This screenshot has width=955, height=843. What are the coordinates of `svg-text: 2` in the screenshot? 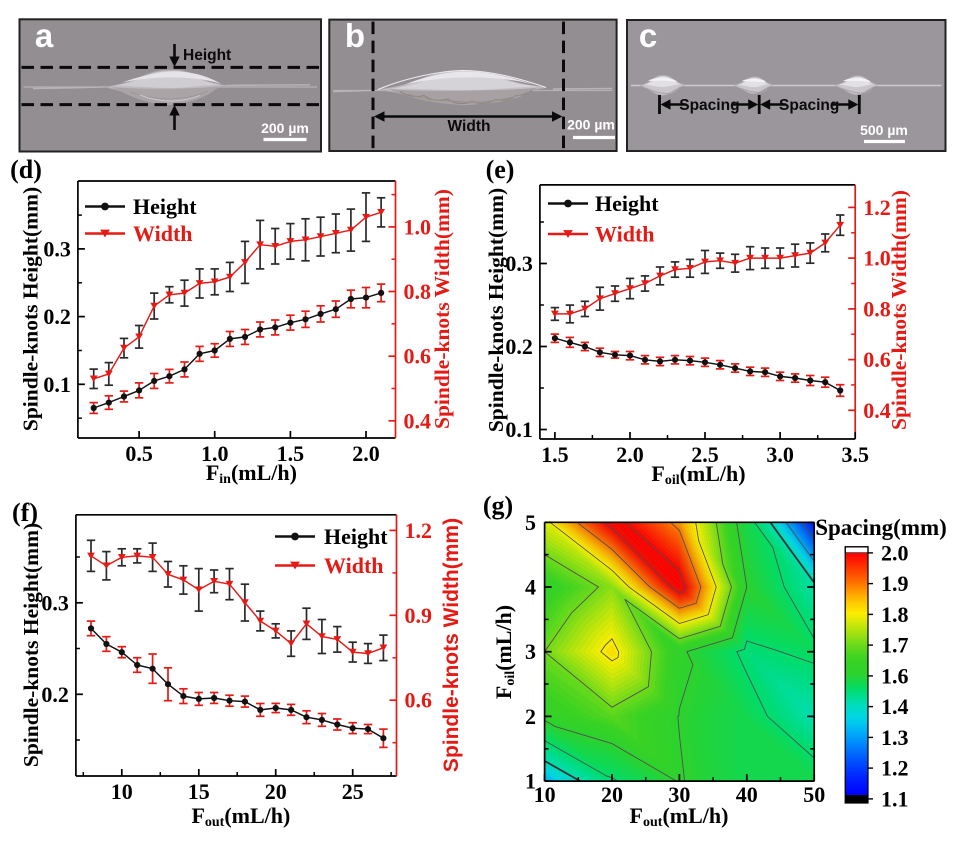 It's located at (530, 716).